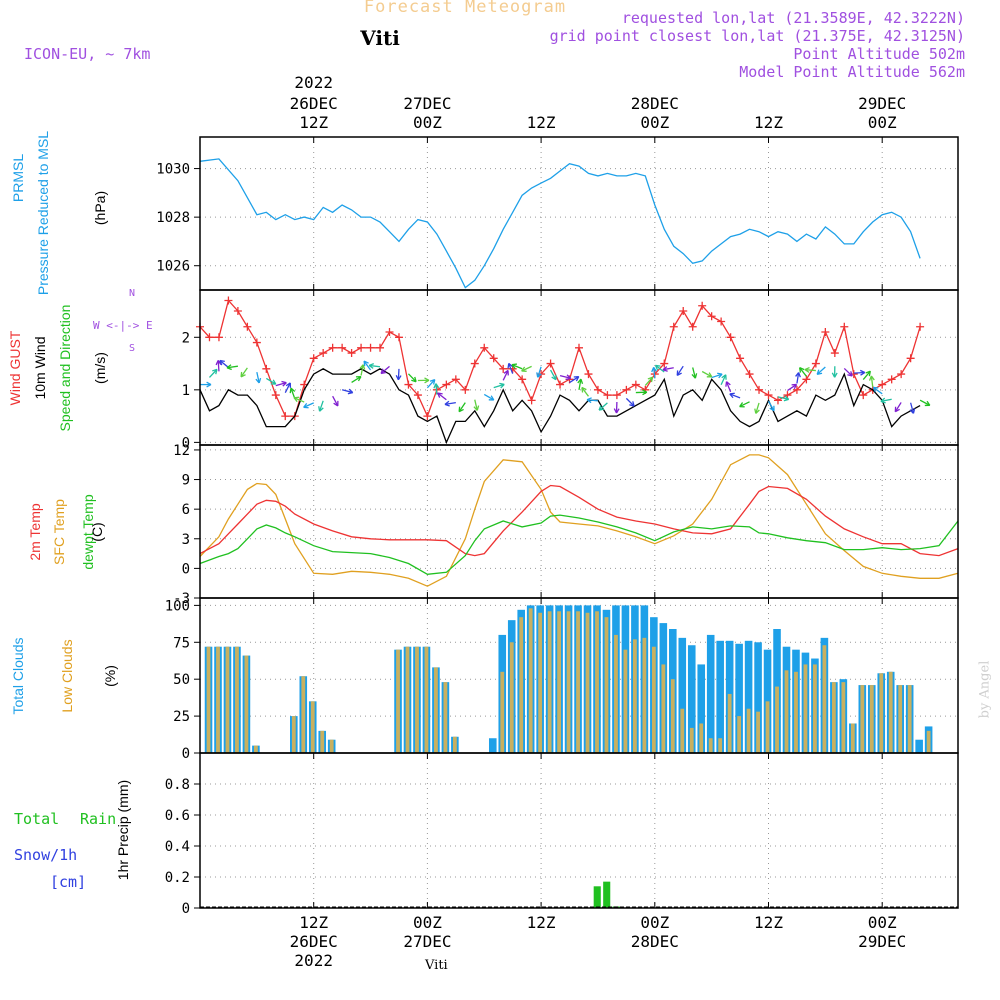 The width and height of the screenshot is (1000, 1000). Describe the element at coordinates (313, 122) in the screenshot. I see `top-time-label: 12Z` at that location.